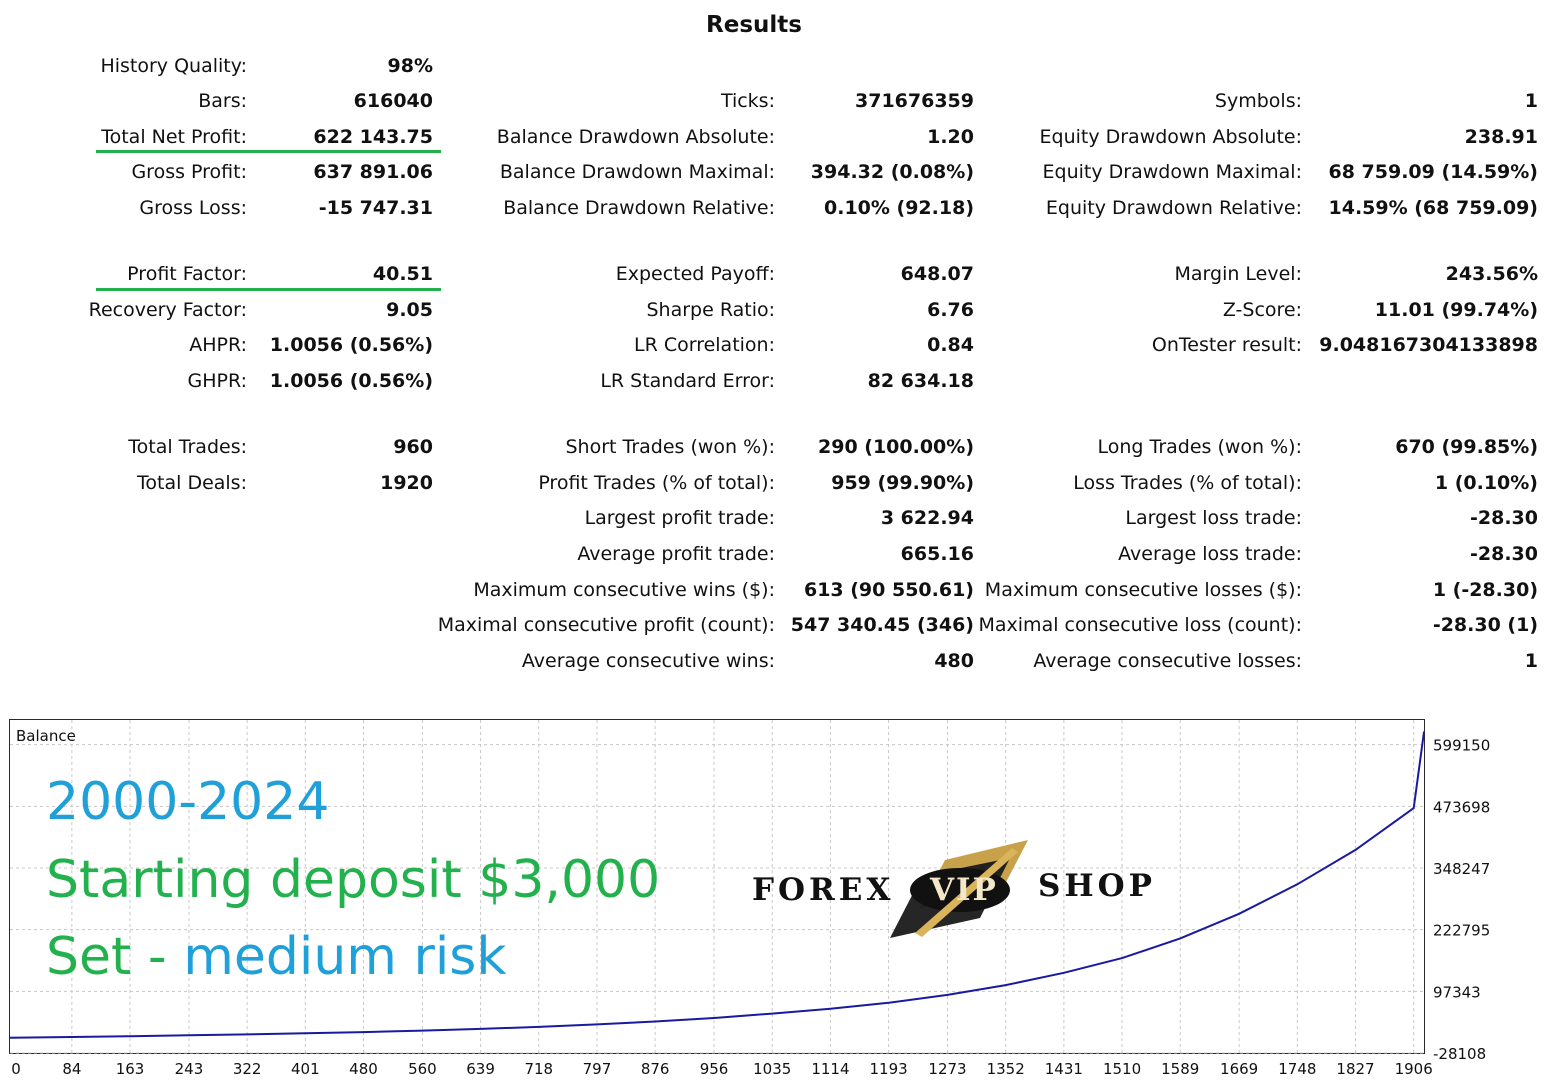  I want to click on profit-factor-underline, so click(268, 289).